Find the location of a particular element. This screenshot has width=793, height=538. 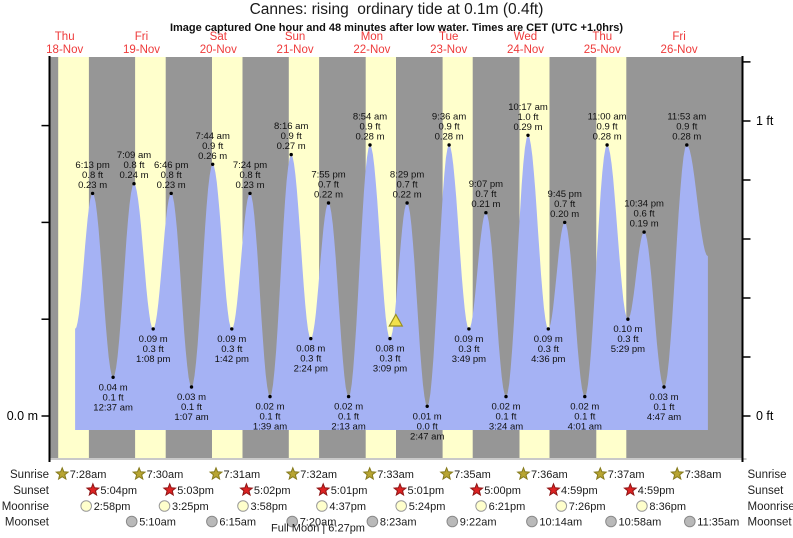

day-date-label: 21-Nov is located at coordinates (295, 50).